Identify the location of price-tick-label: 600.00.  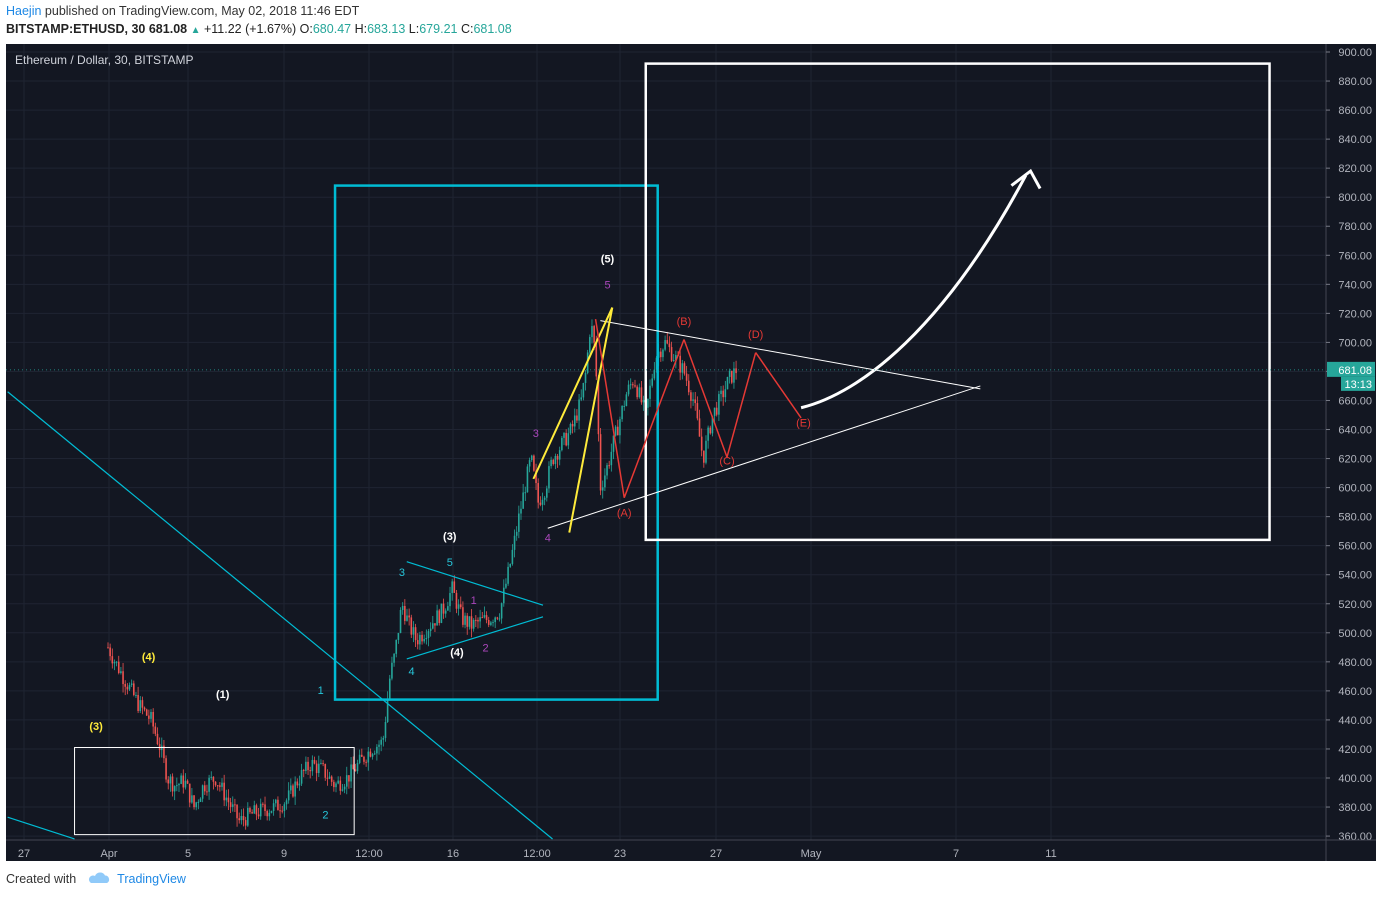
(1355, 489).